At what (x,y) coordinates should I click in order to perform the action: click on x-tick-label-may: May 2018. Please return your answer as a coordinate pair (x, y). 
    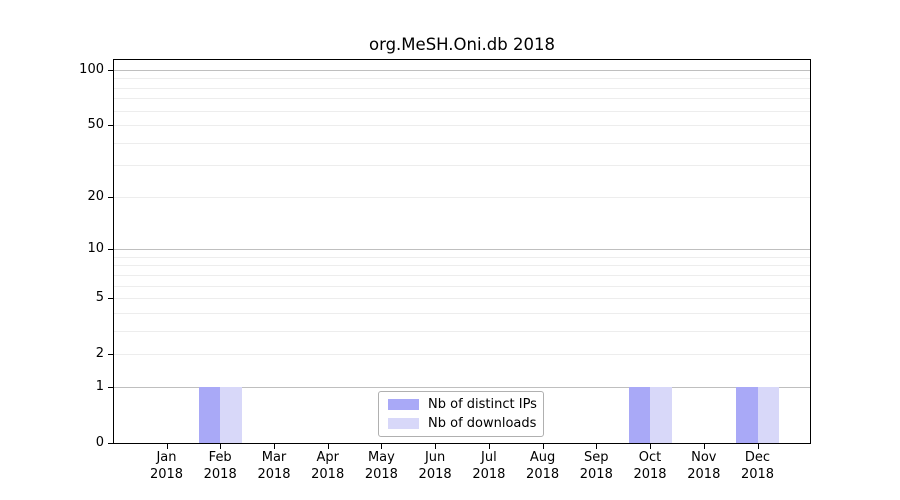
    Looking at the image, I should click on (381, 466).